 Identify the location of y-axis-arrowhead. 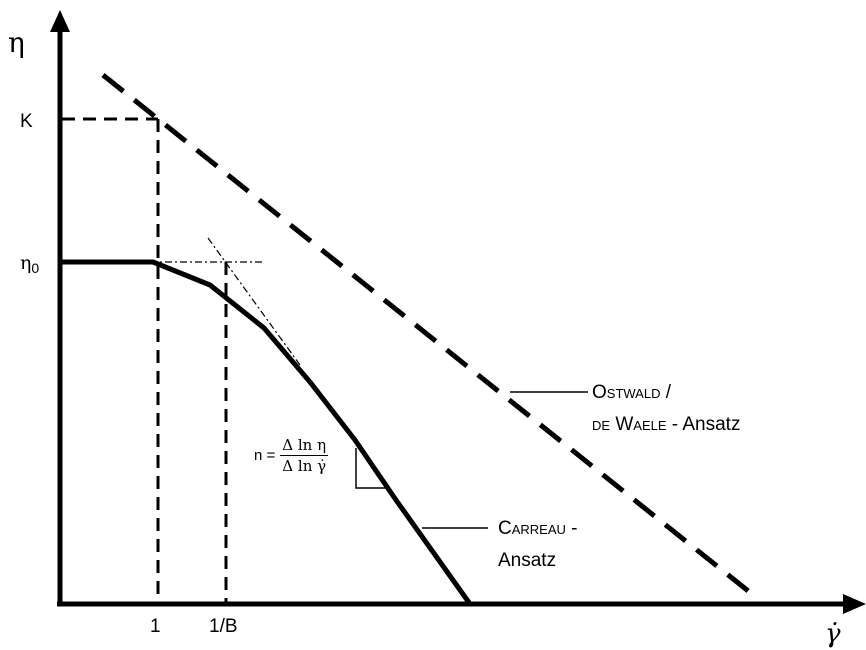
(60, 21).